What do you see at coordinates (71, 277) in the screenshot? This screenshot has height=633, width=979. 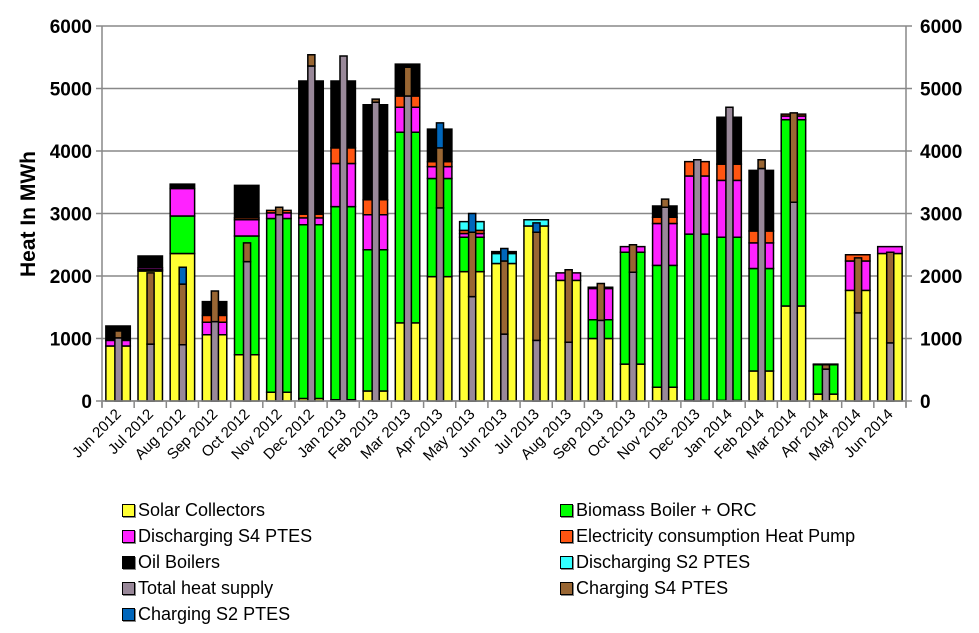 I see `y-tick-label: 2000` at bounding box center [71, 277].